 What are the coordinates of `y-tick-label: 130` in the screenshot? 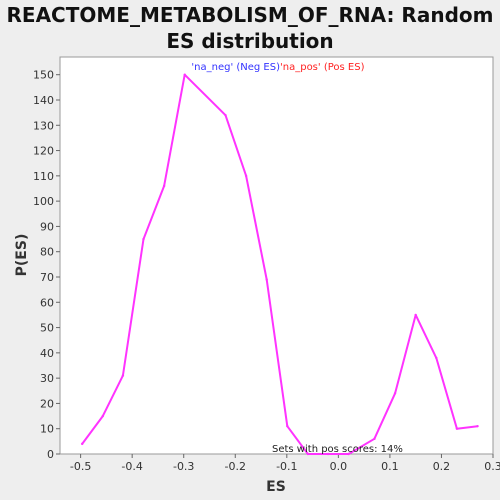 It's located at (43, 125).